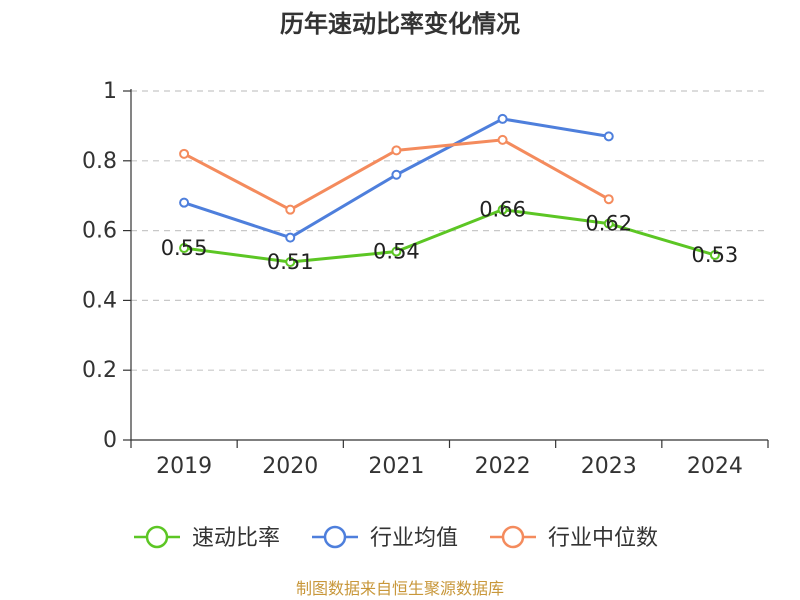  I want to click on y-tick-label: 0, so click(110, 440).